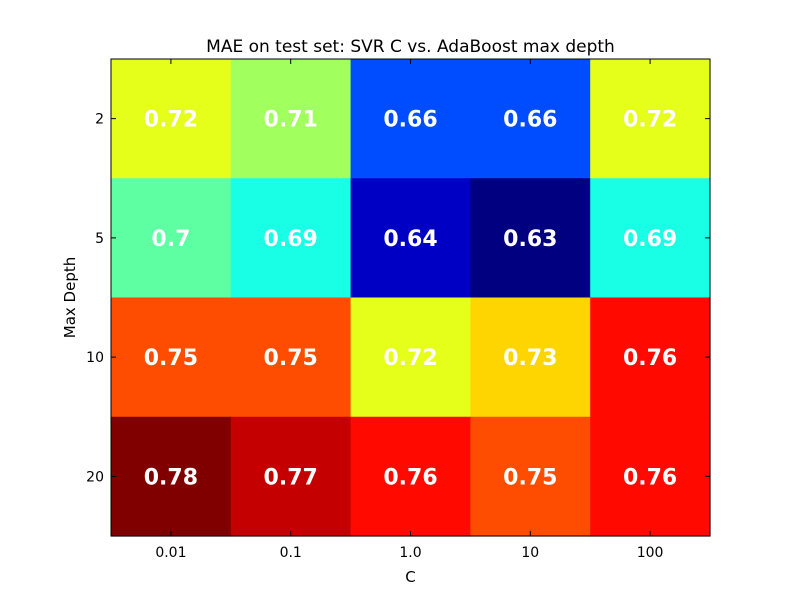 This screenshot has height=597, width=800. What do you see at coordinates (95, 358) in the screenshot?
I see `y-tick-label: 10` at bounding box center [95, 358].